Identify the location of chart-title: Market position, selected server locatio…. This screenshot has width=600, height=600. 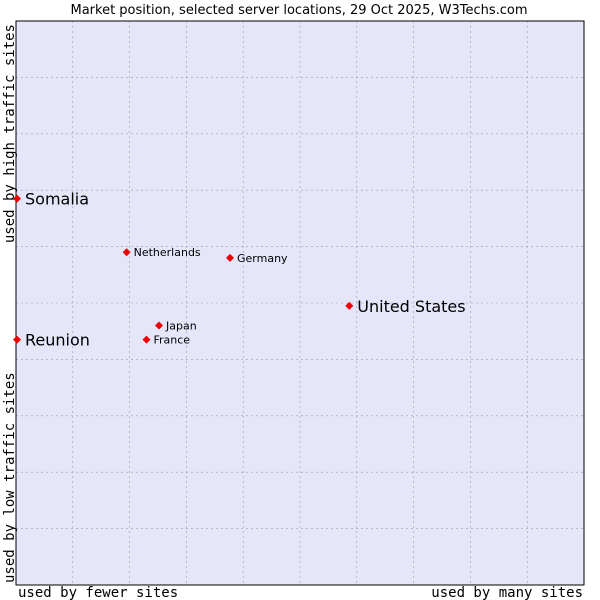
(298, 10).